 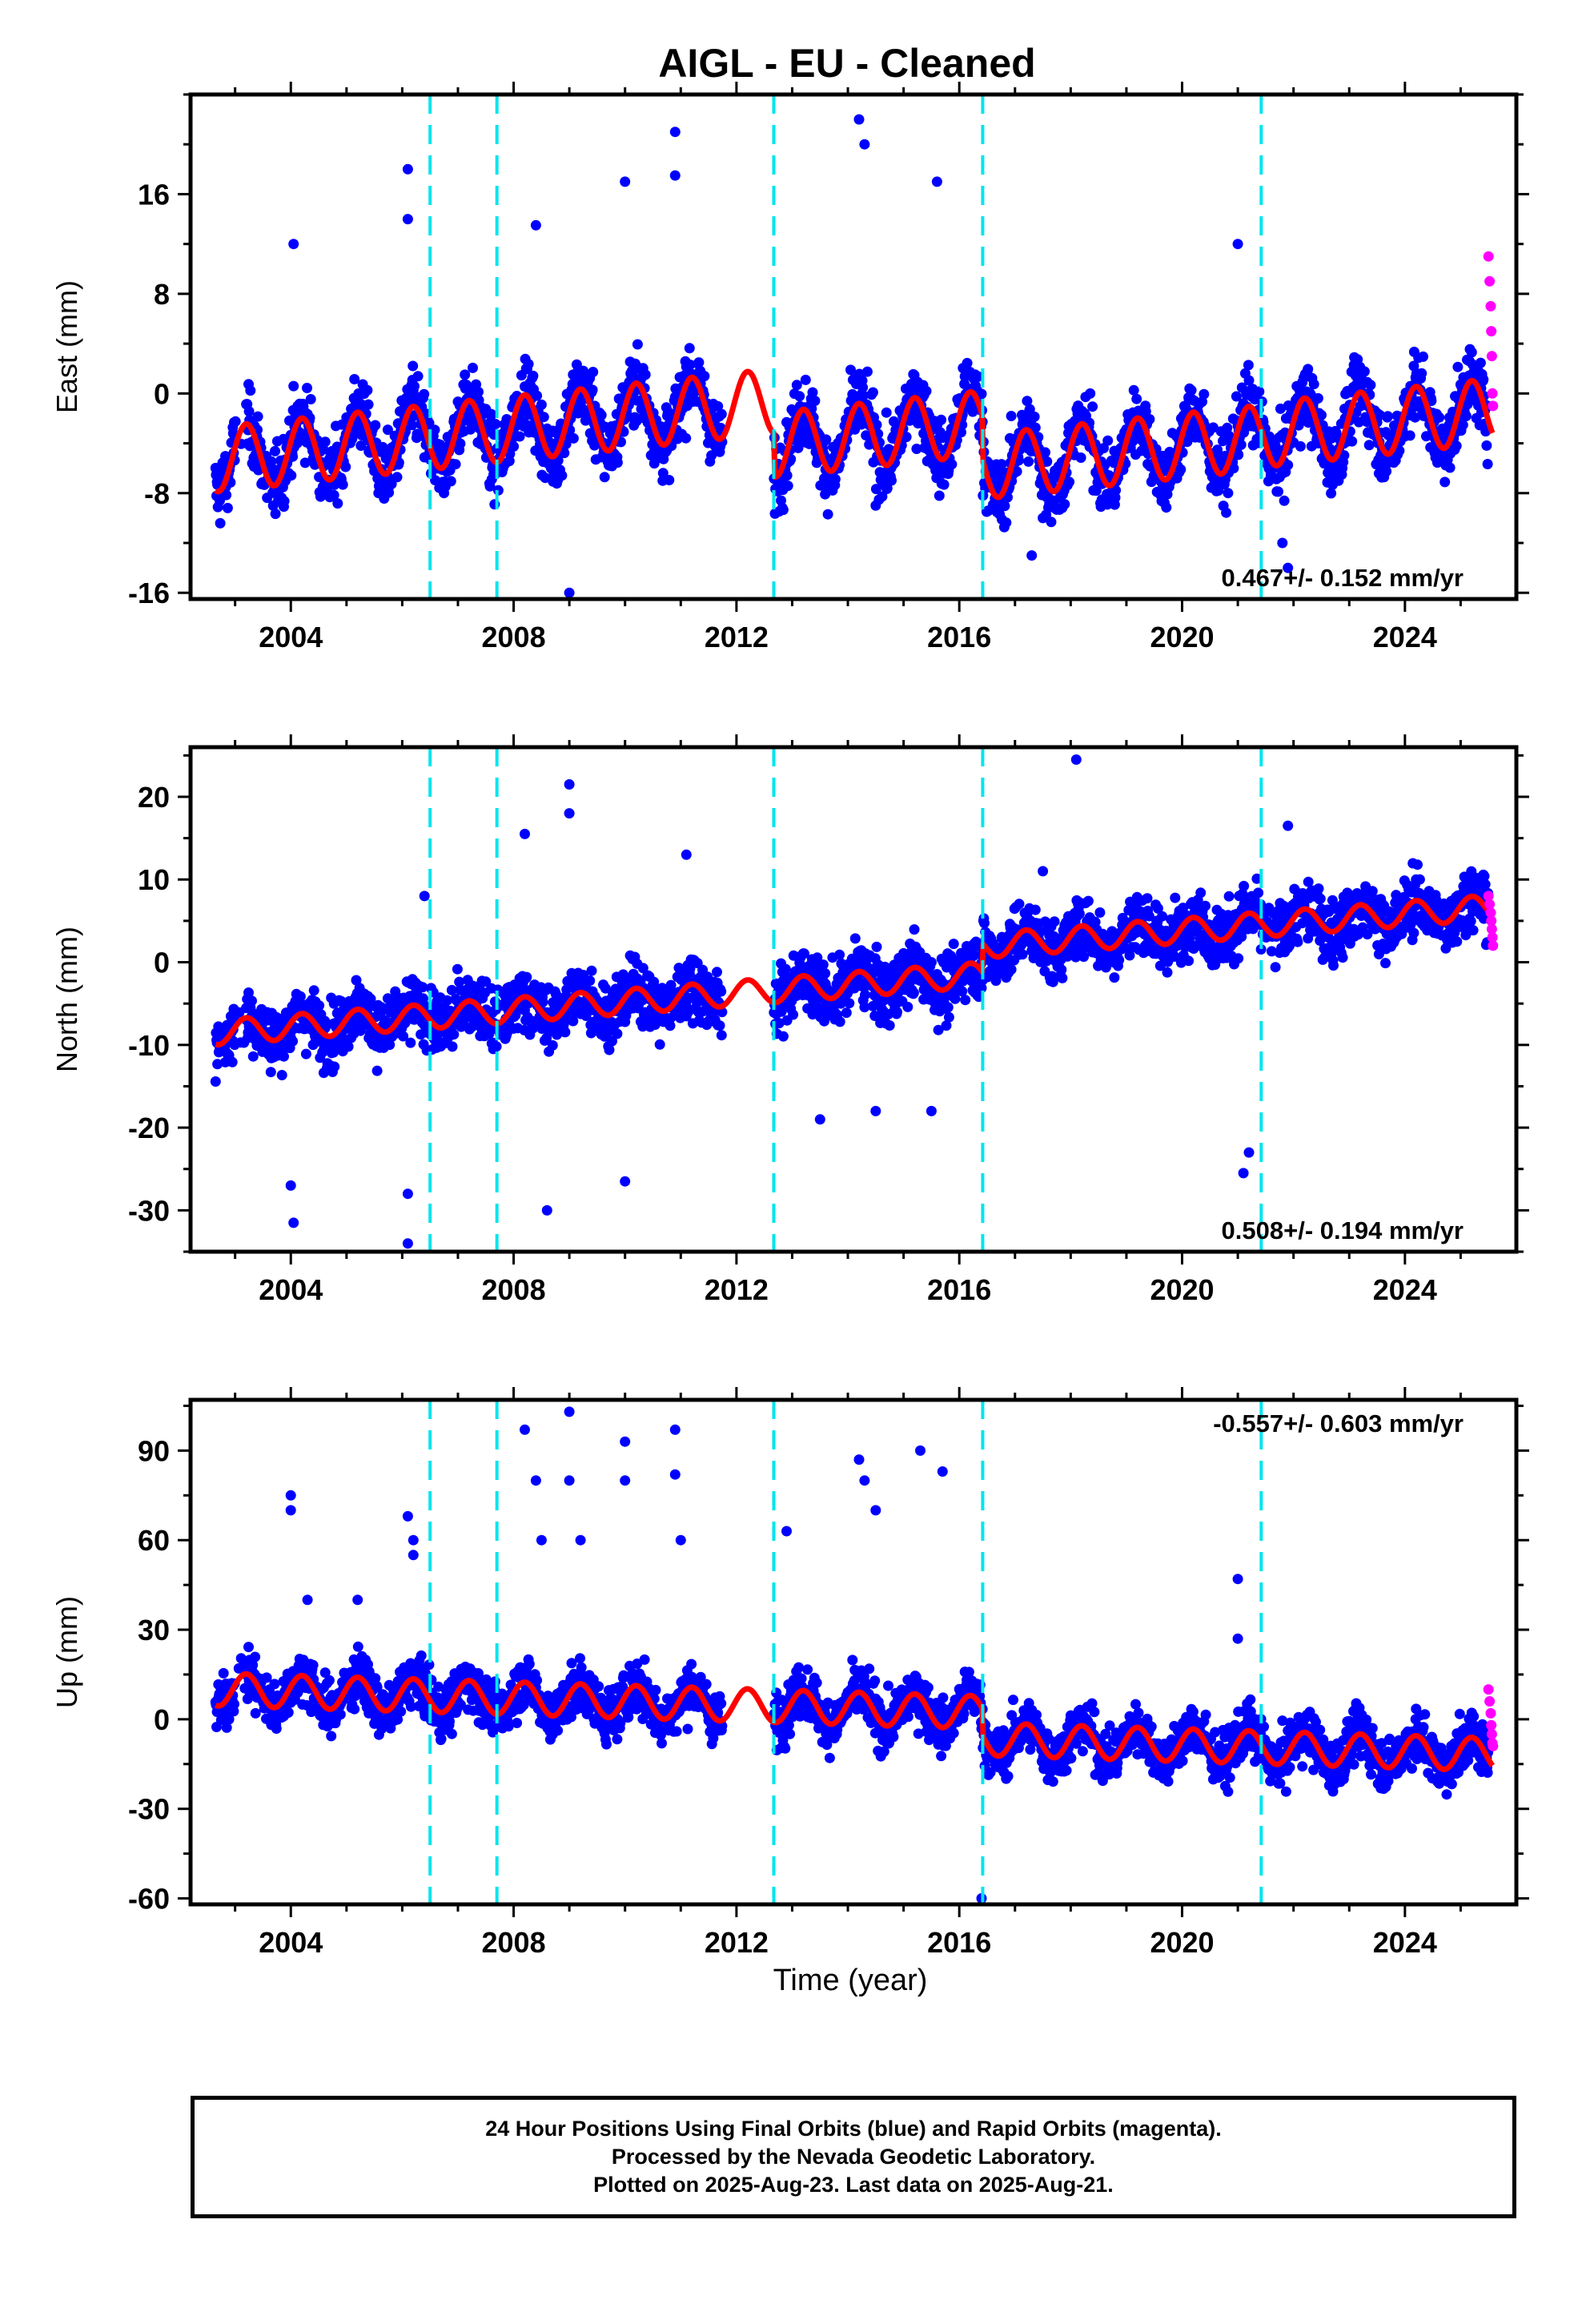 I want to click on rapid-orbit-points, so click(x=1491, y=331).